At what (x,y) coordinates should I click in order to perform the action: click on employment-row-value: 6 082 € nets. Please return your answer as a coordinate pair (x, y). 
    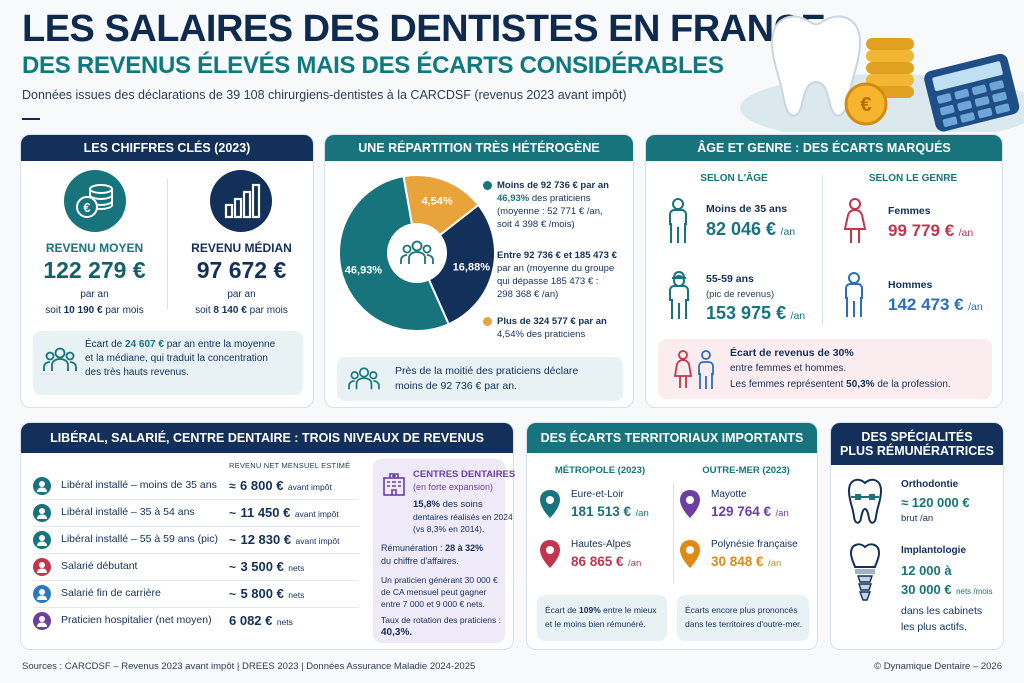
    Looking at the image, I should click on (261, 621).